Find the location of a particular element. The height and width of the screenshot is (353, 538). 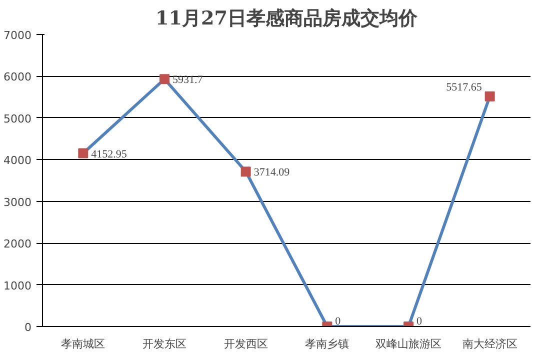

y-tick-label: 0 is located at coordinates (28, 327).